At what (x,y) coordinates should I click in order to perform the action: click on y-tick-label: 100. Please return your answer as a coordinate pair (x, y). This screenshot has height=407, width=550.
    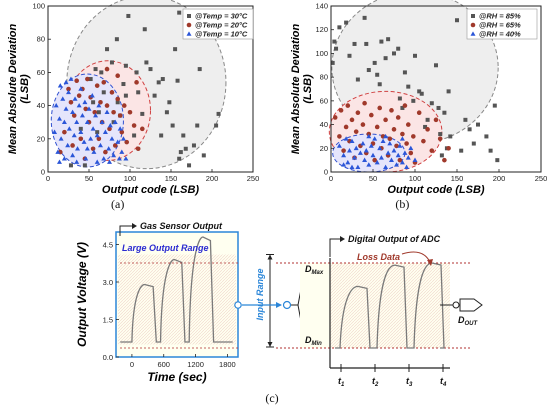
    Looking at the image, I should click on (321, 53).